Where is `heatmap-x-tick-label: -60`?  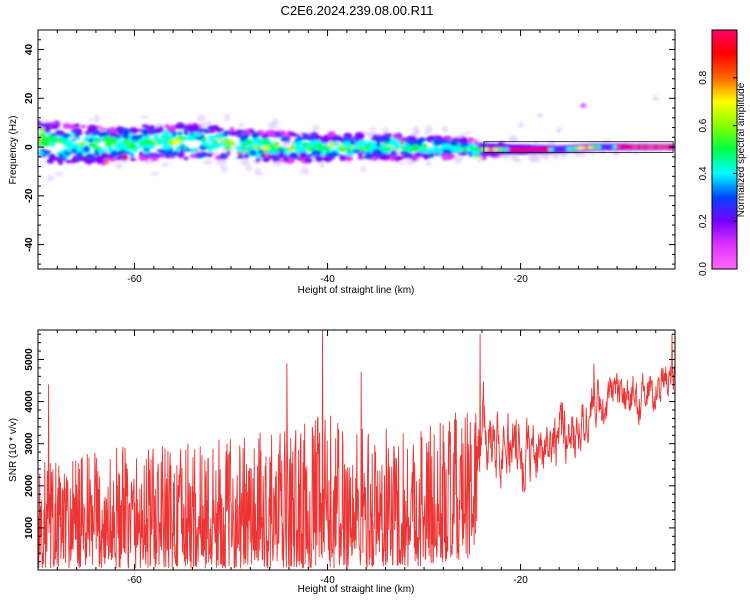
heatmap-x-tick-label: -60 is located at coordinates (134, 279).